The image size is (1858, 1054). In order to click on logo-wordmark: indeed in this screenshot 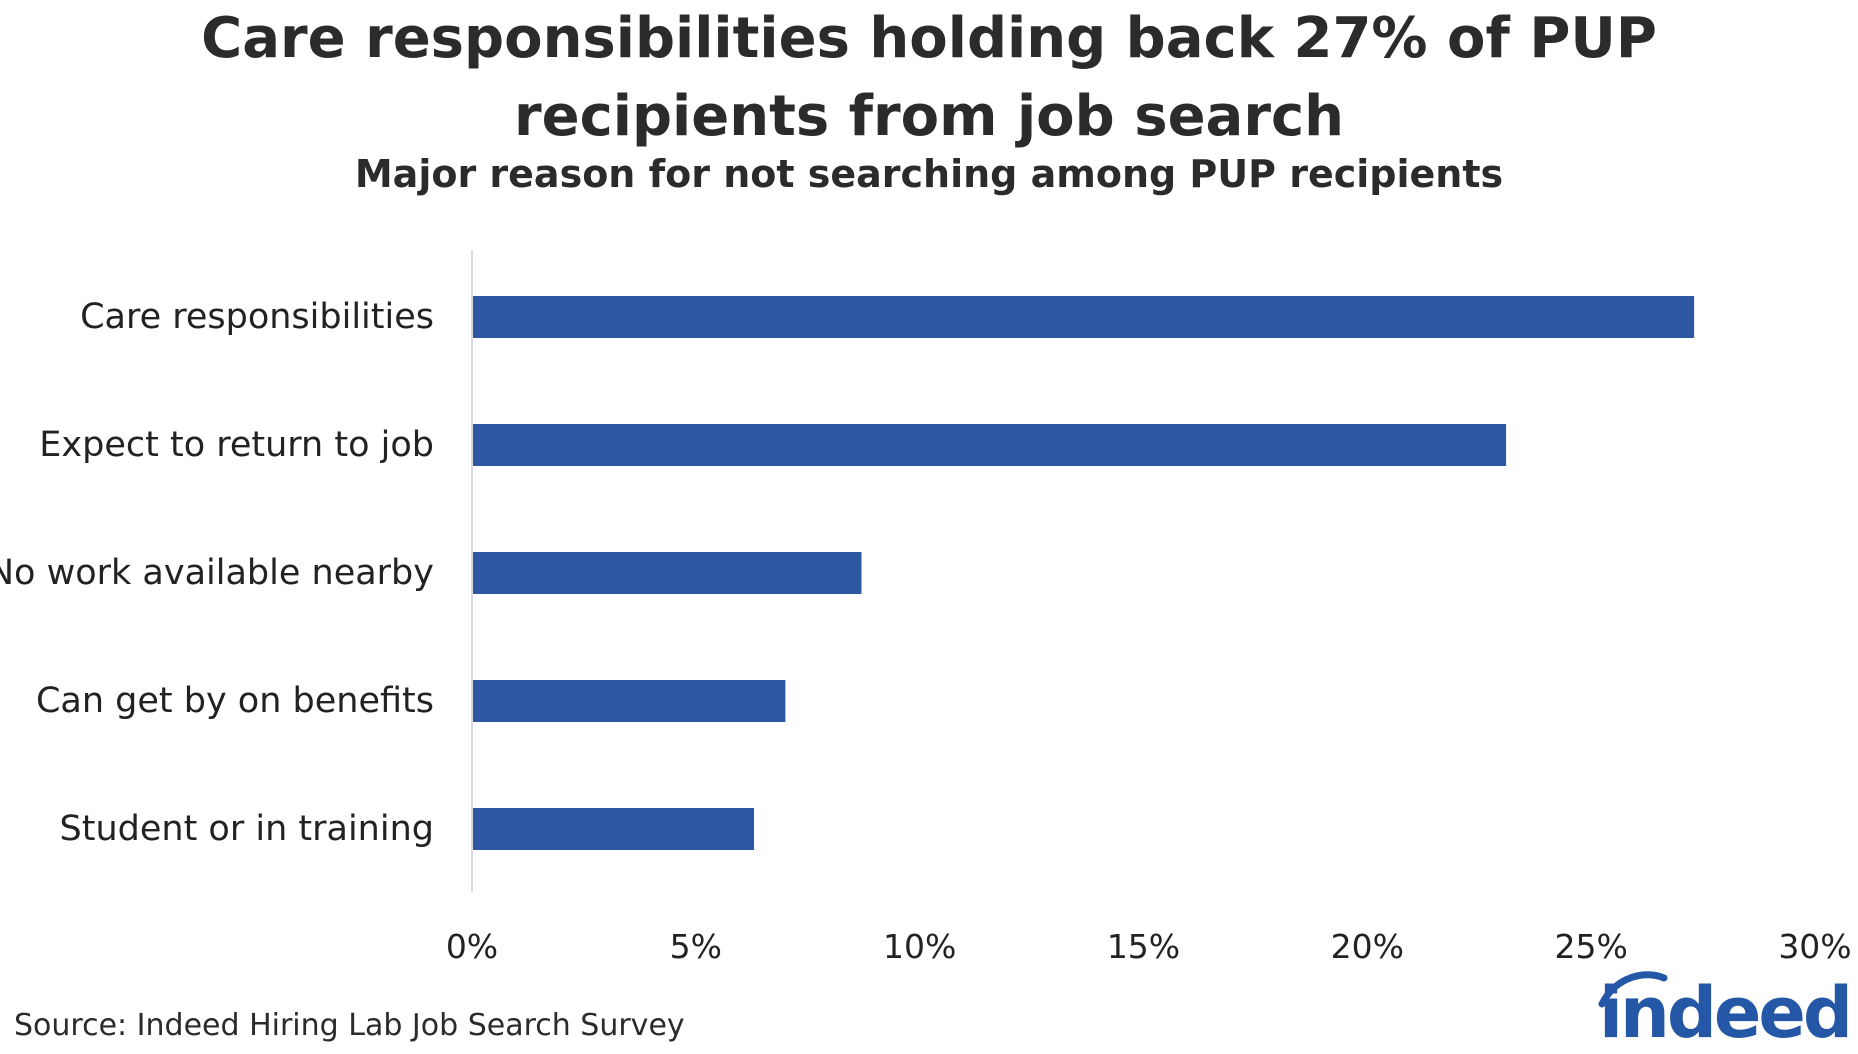, I will do `click(1726, 1013)`.